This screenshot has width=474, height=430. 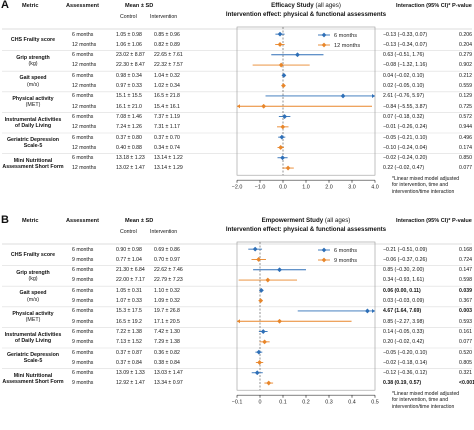 What do you see at coordinates (33, 122) in the screenshot?
I see `metric-name: Instrumental Activities of Daily Living` at bounding box center [33, 122].